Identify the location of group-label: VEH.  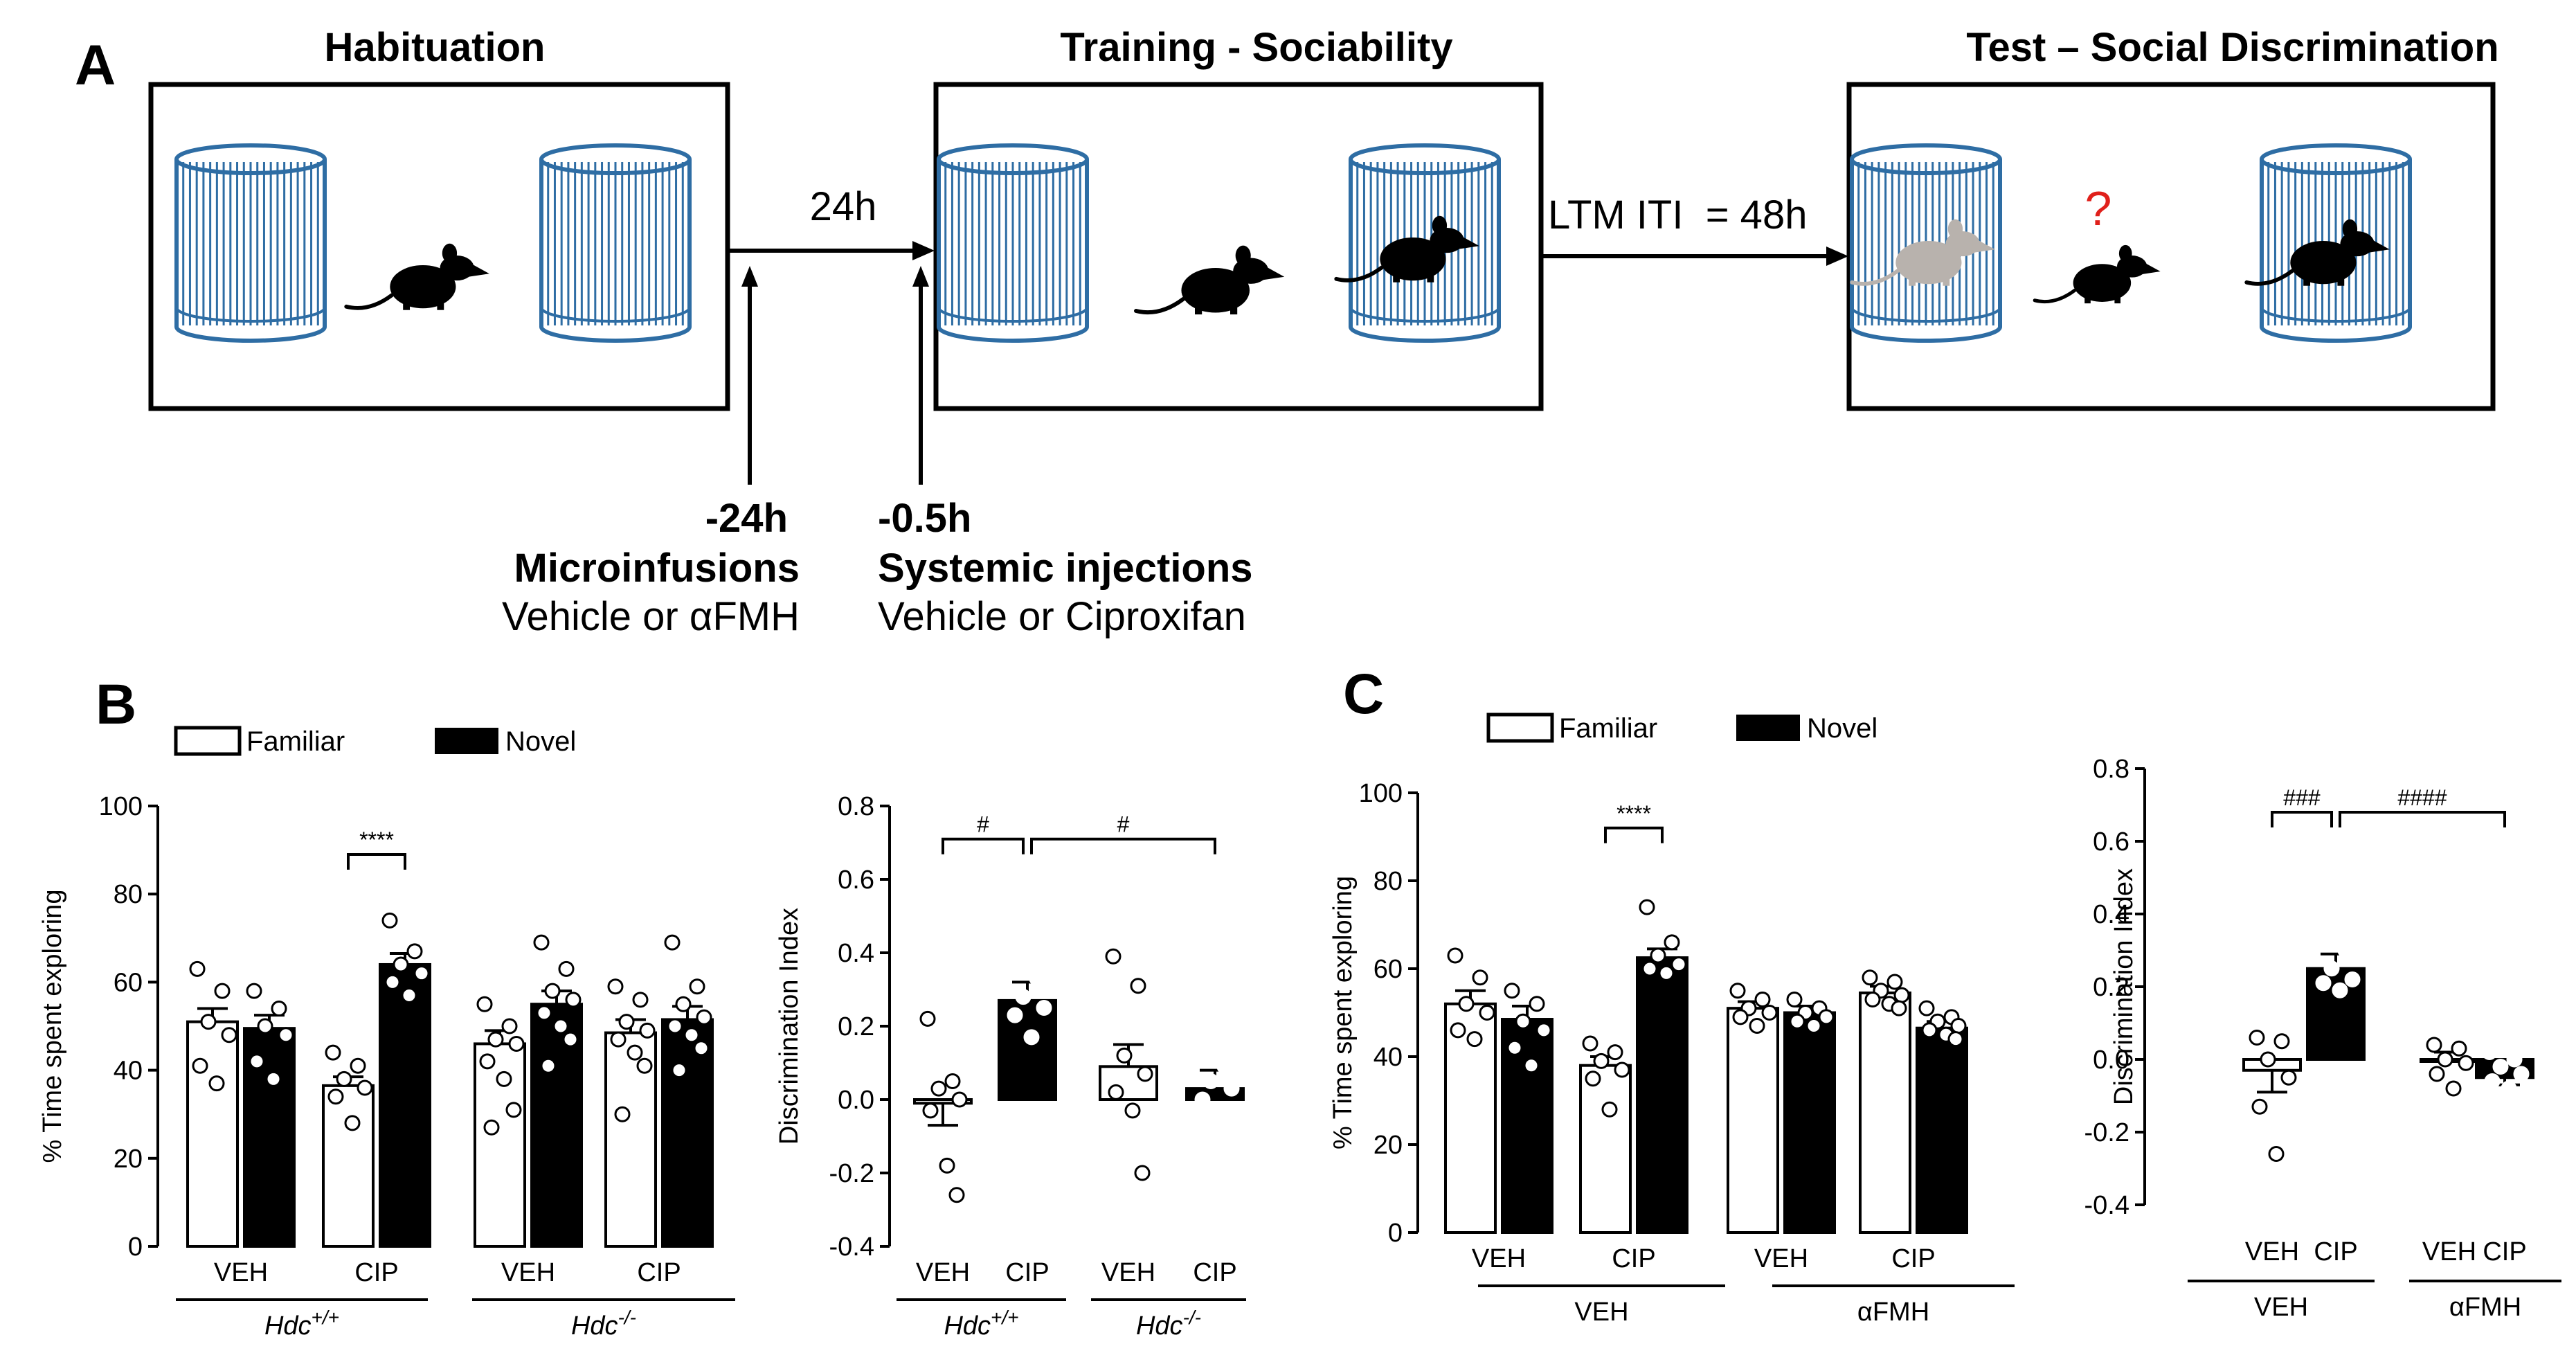
(1601, 1312).